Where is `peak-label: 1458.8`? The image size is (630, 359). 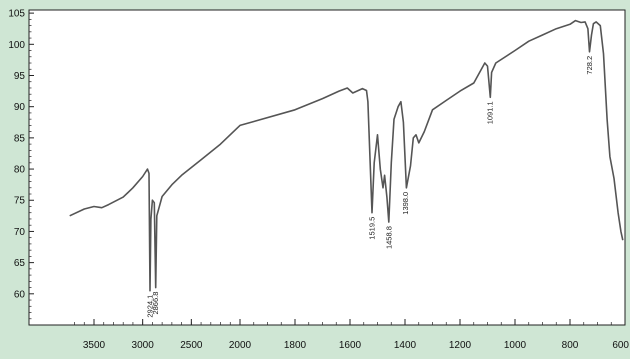 peak-label: 1458.8 is located at coordinates (388, 237).